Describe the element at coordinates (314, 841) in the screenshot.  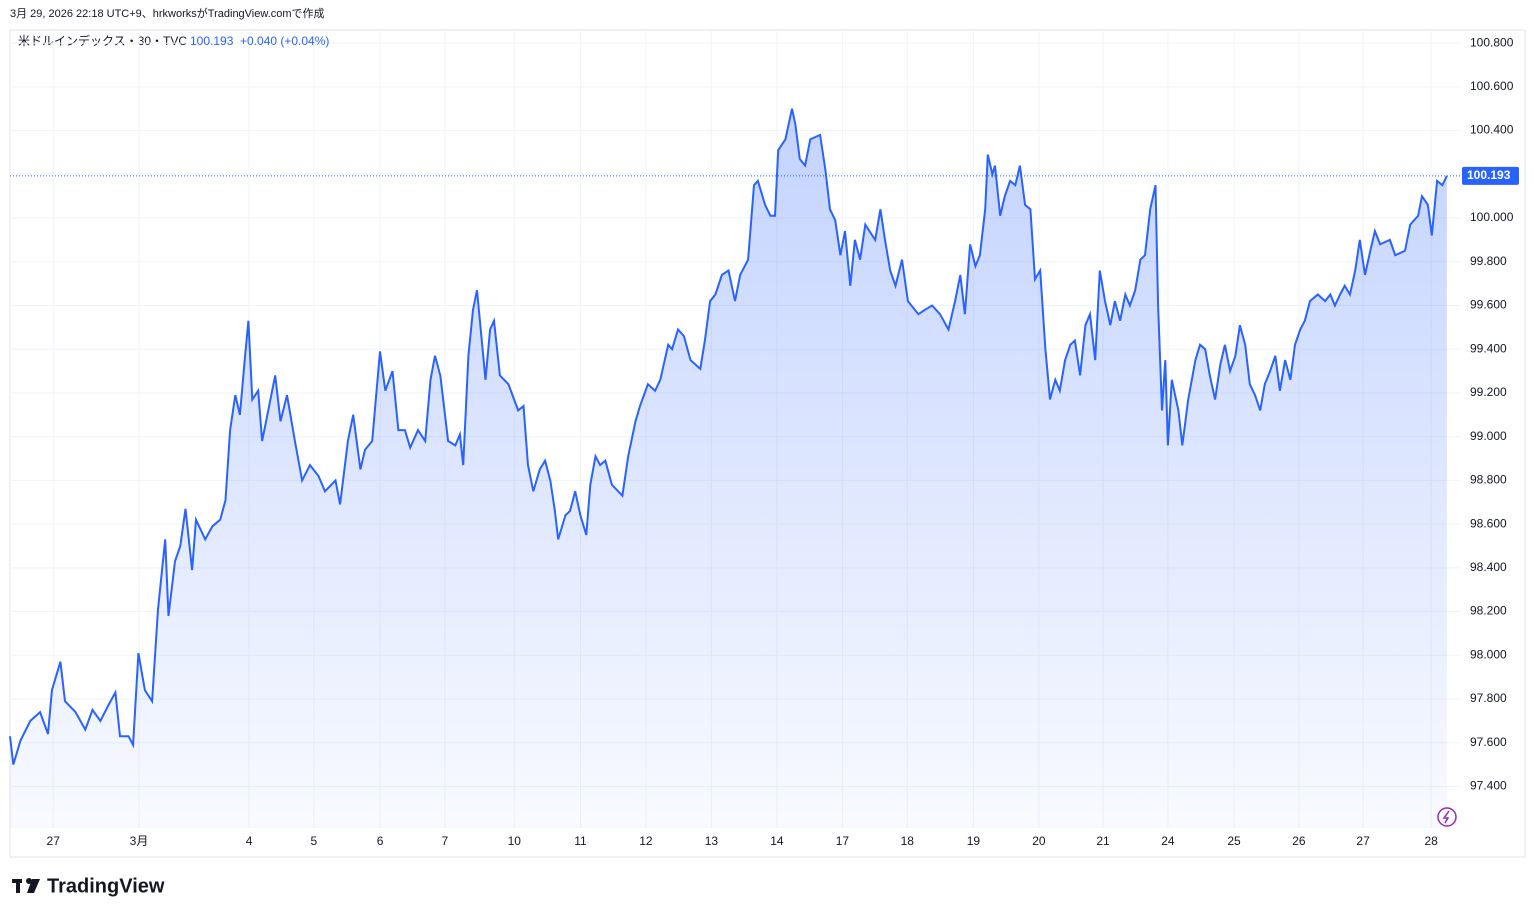
I see `x-tick-label: 5` at that location.